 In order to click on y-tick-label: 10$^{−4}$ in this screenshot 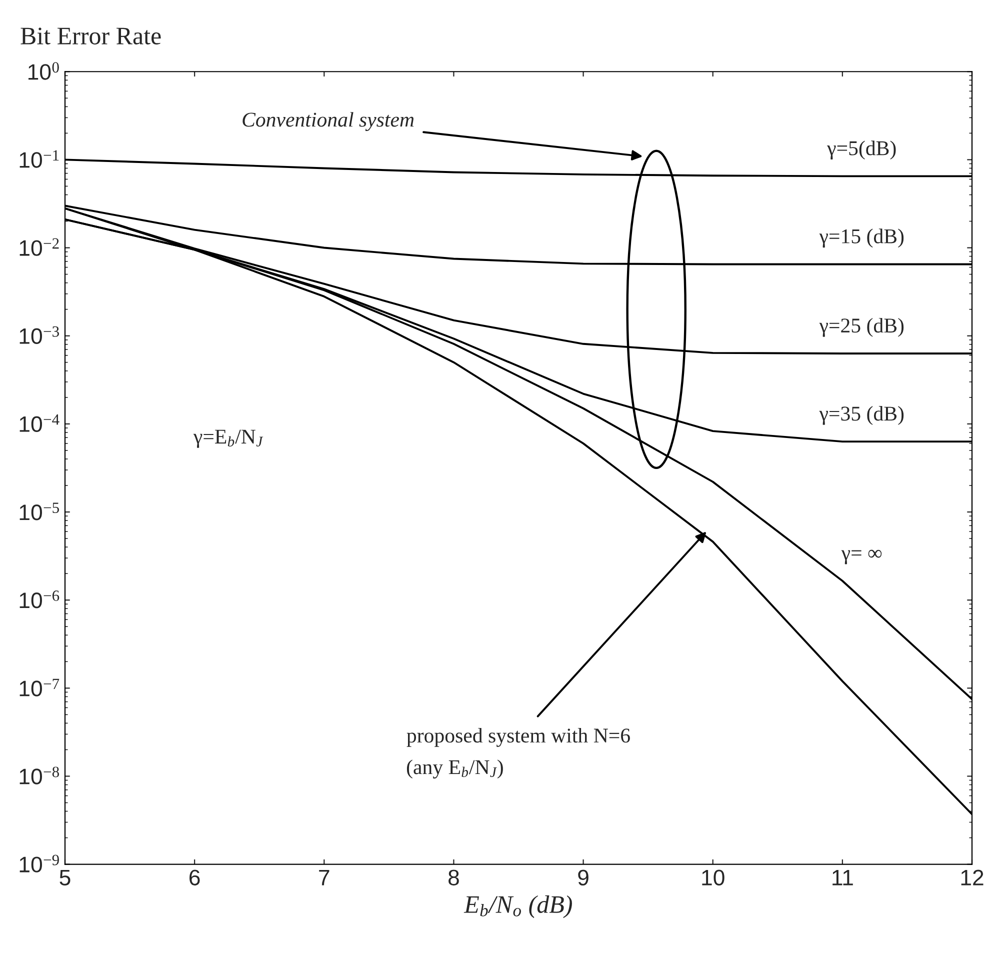, I will do `click(40, 423)`.